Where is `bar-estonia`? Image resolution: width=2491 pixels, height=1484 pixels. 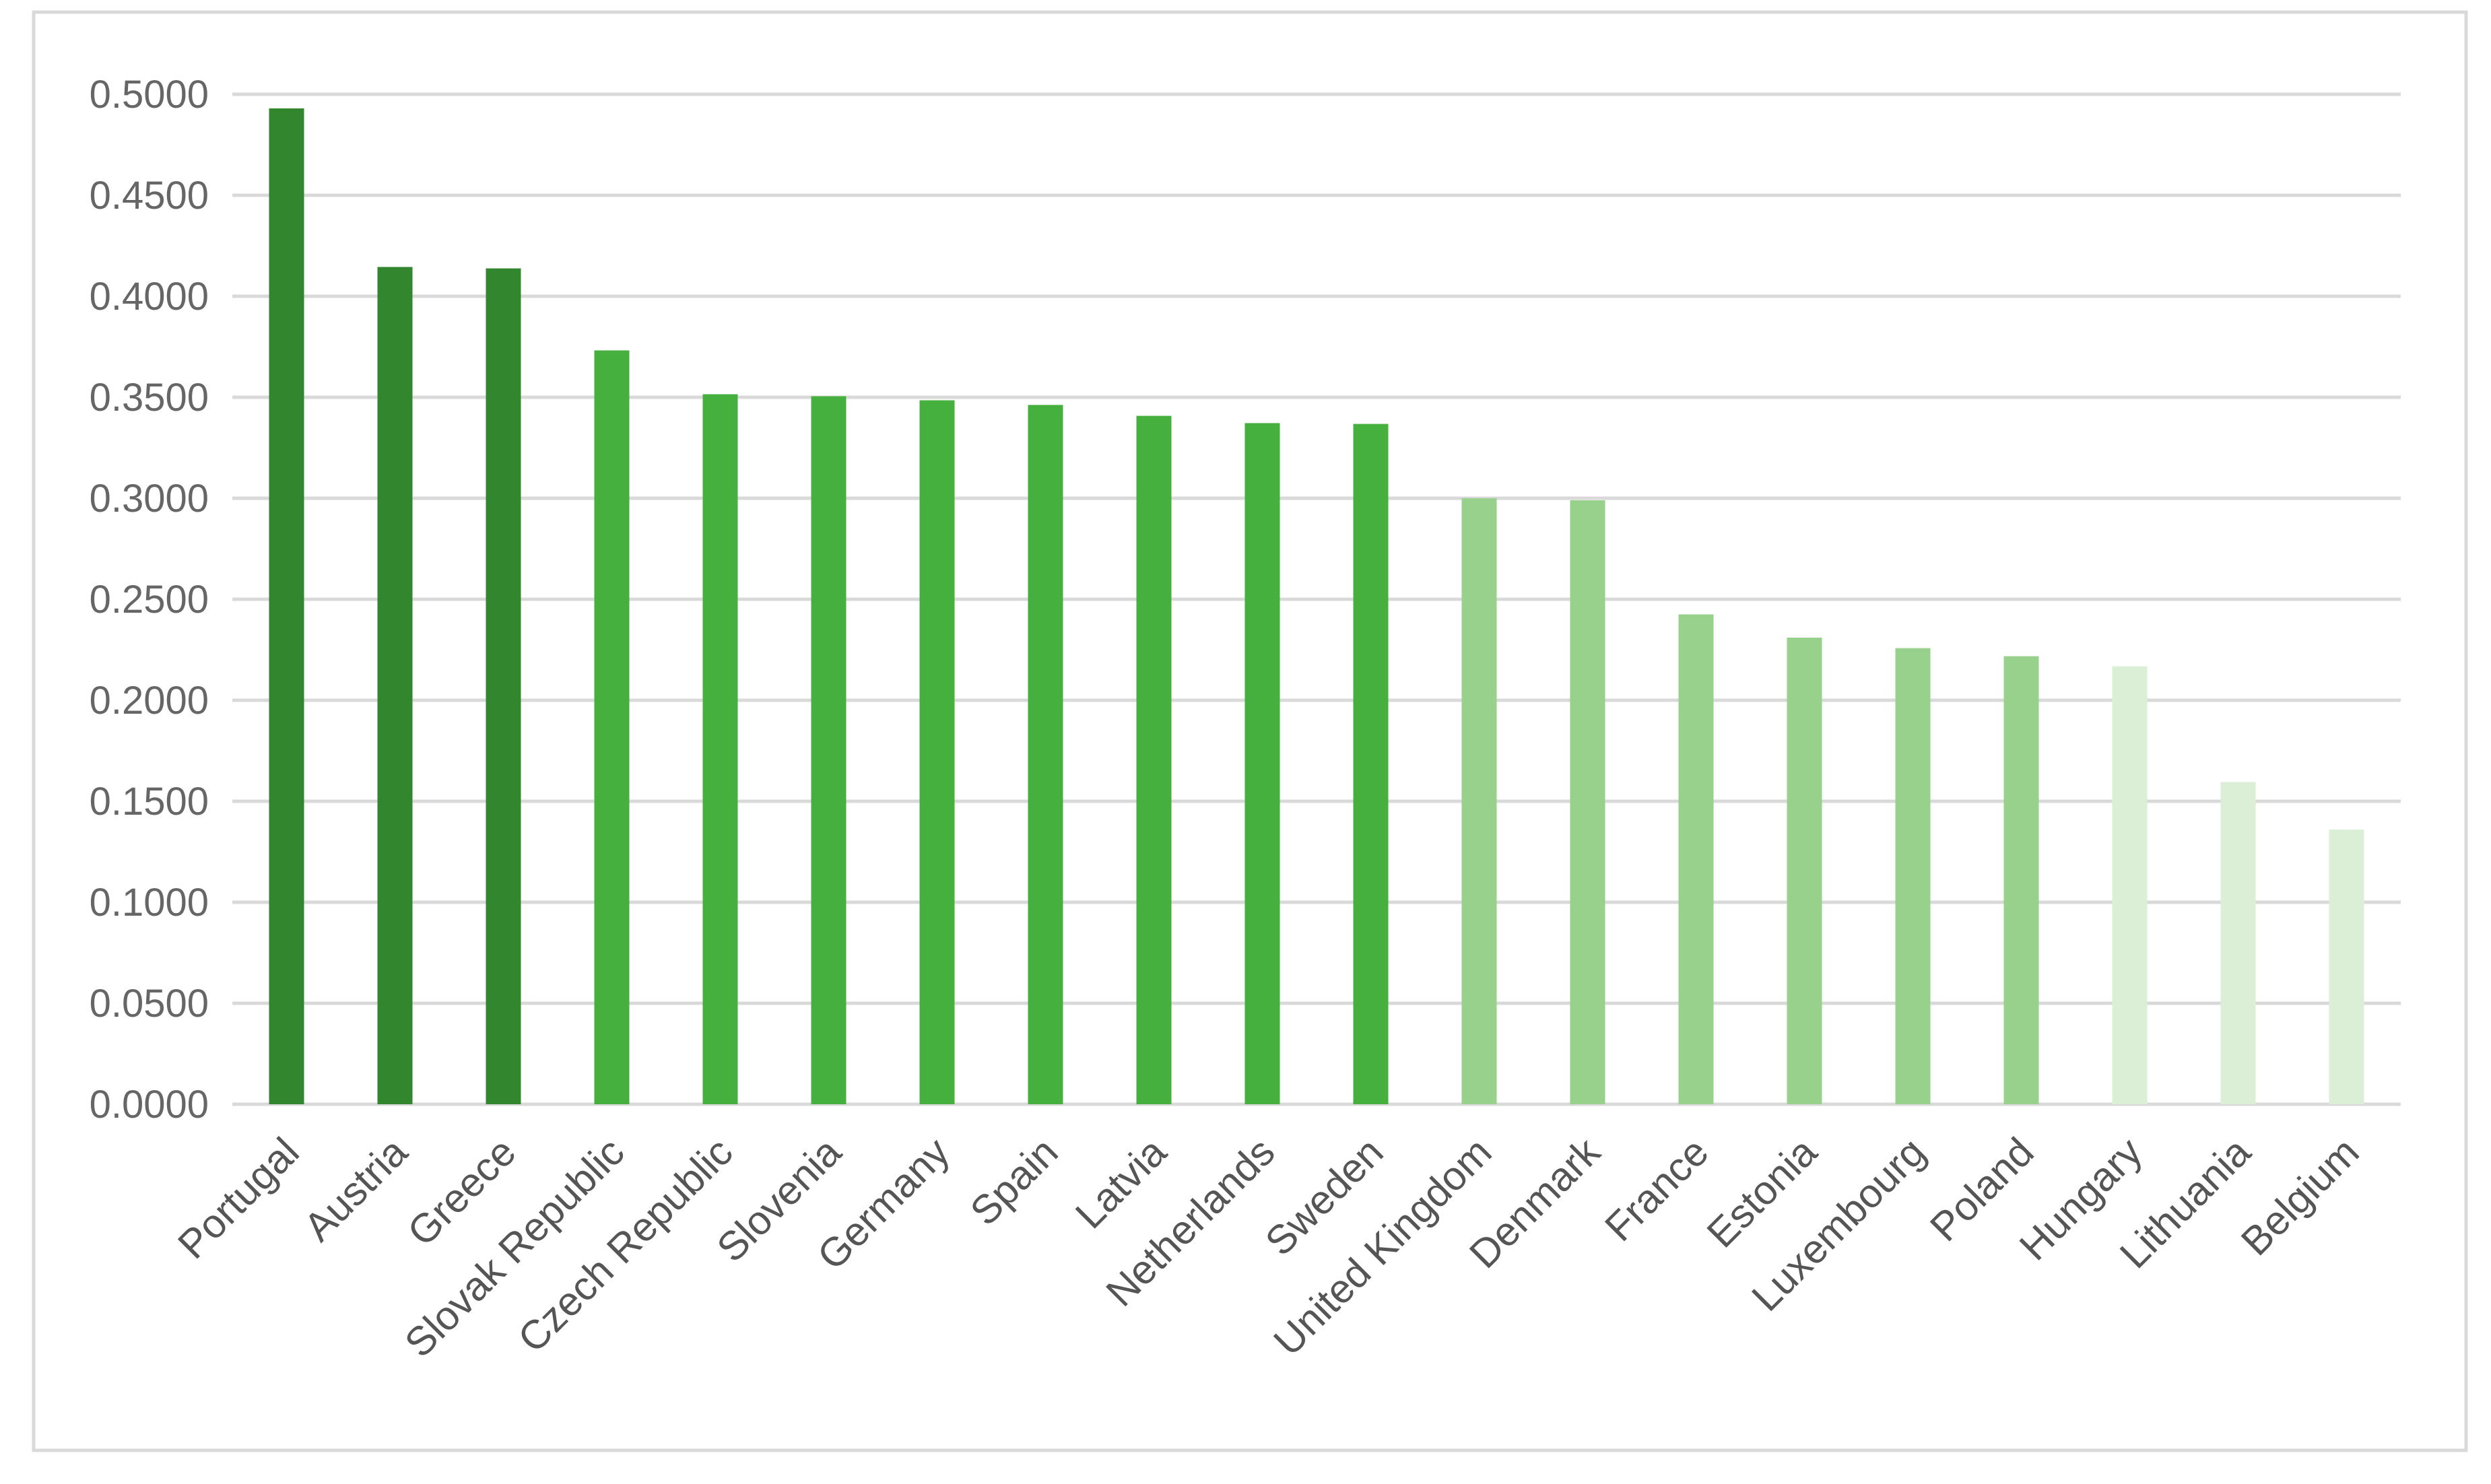
bar-estonia is located at coordinates (1804, 871).